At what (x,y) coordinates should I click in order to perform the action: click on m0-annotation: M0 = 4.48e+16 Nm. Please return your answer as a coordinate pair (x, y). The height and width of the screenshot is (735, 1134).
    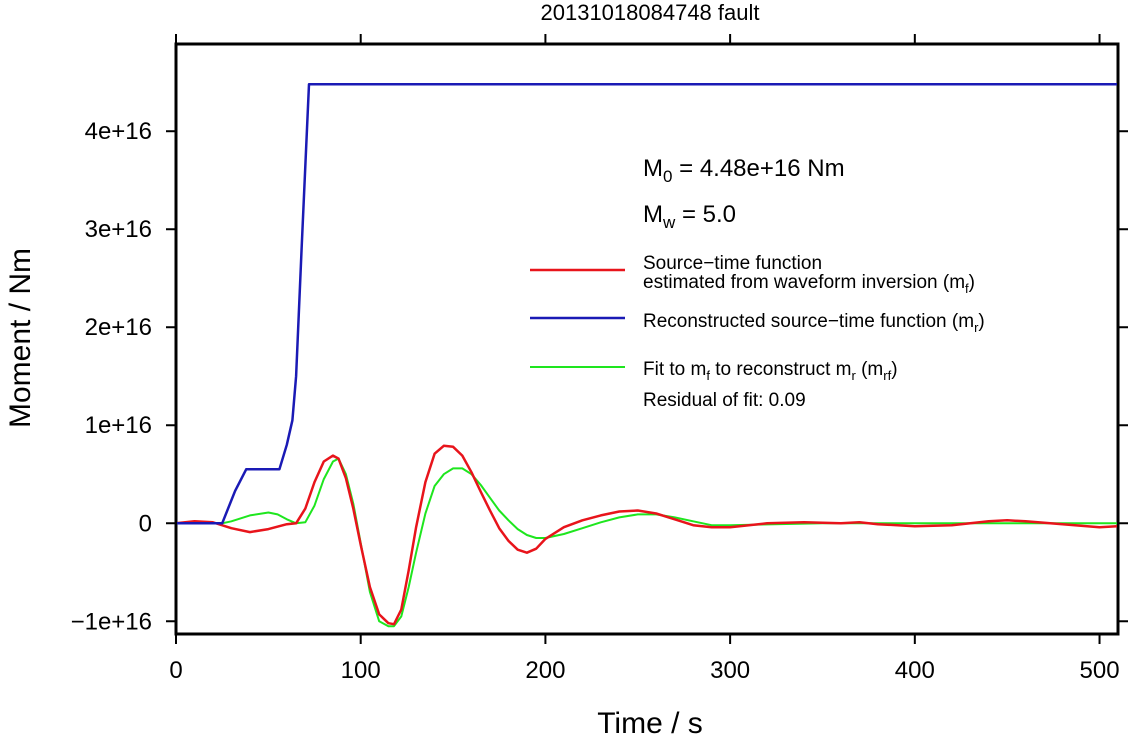
    Looking at the image, I should click on (744, 170).